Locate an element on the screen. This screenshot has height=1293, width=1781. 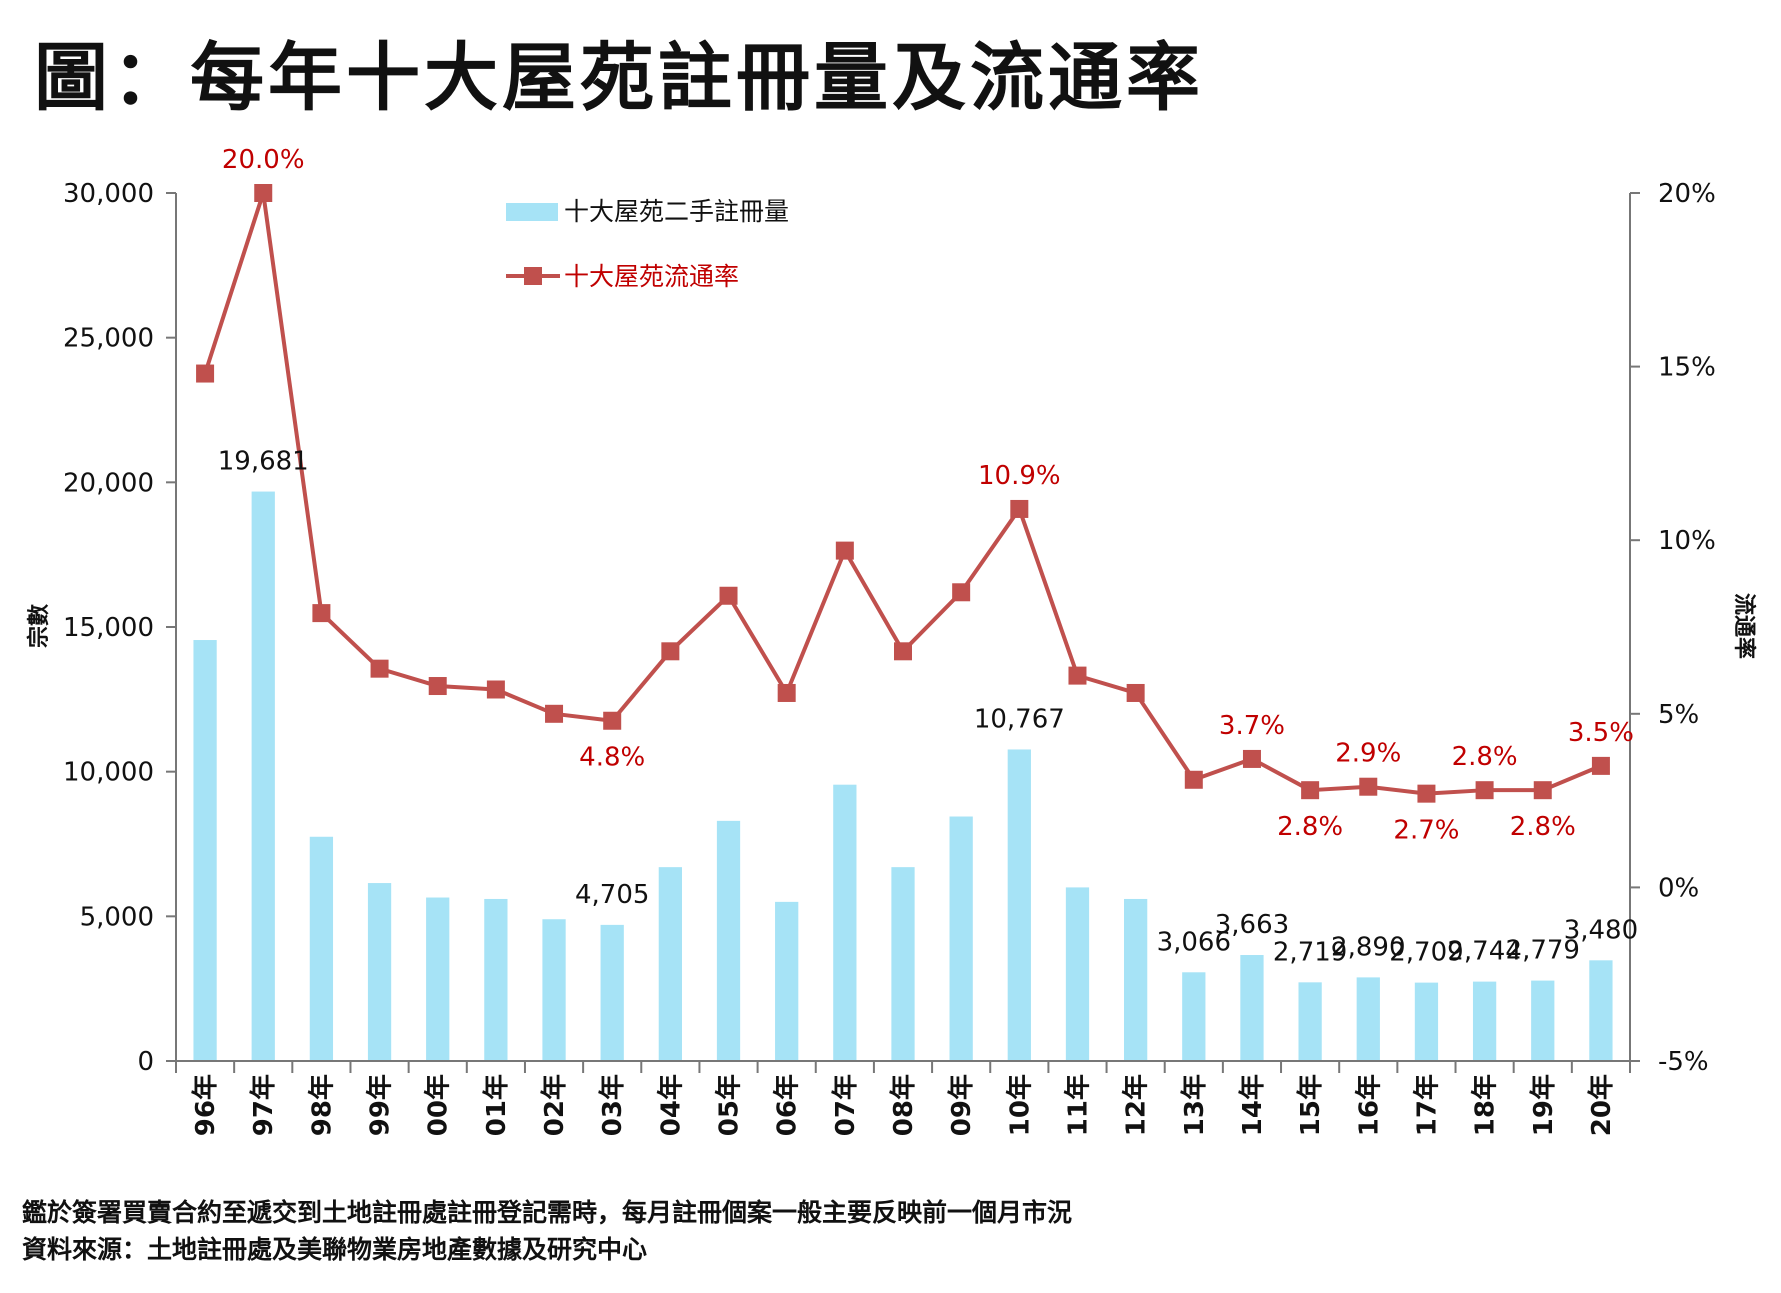
bar-09年 is located at coordinates (961, 938).